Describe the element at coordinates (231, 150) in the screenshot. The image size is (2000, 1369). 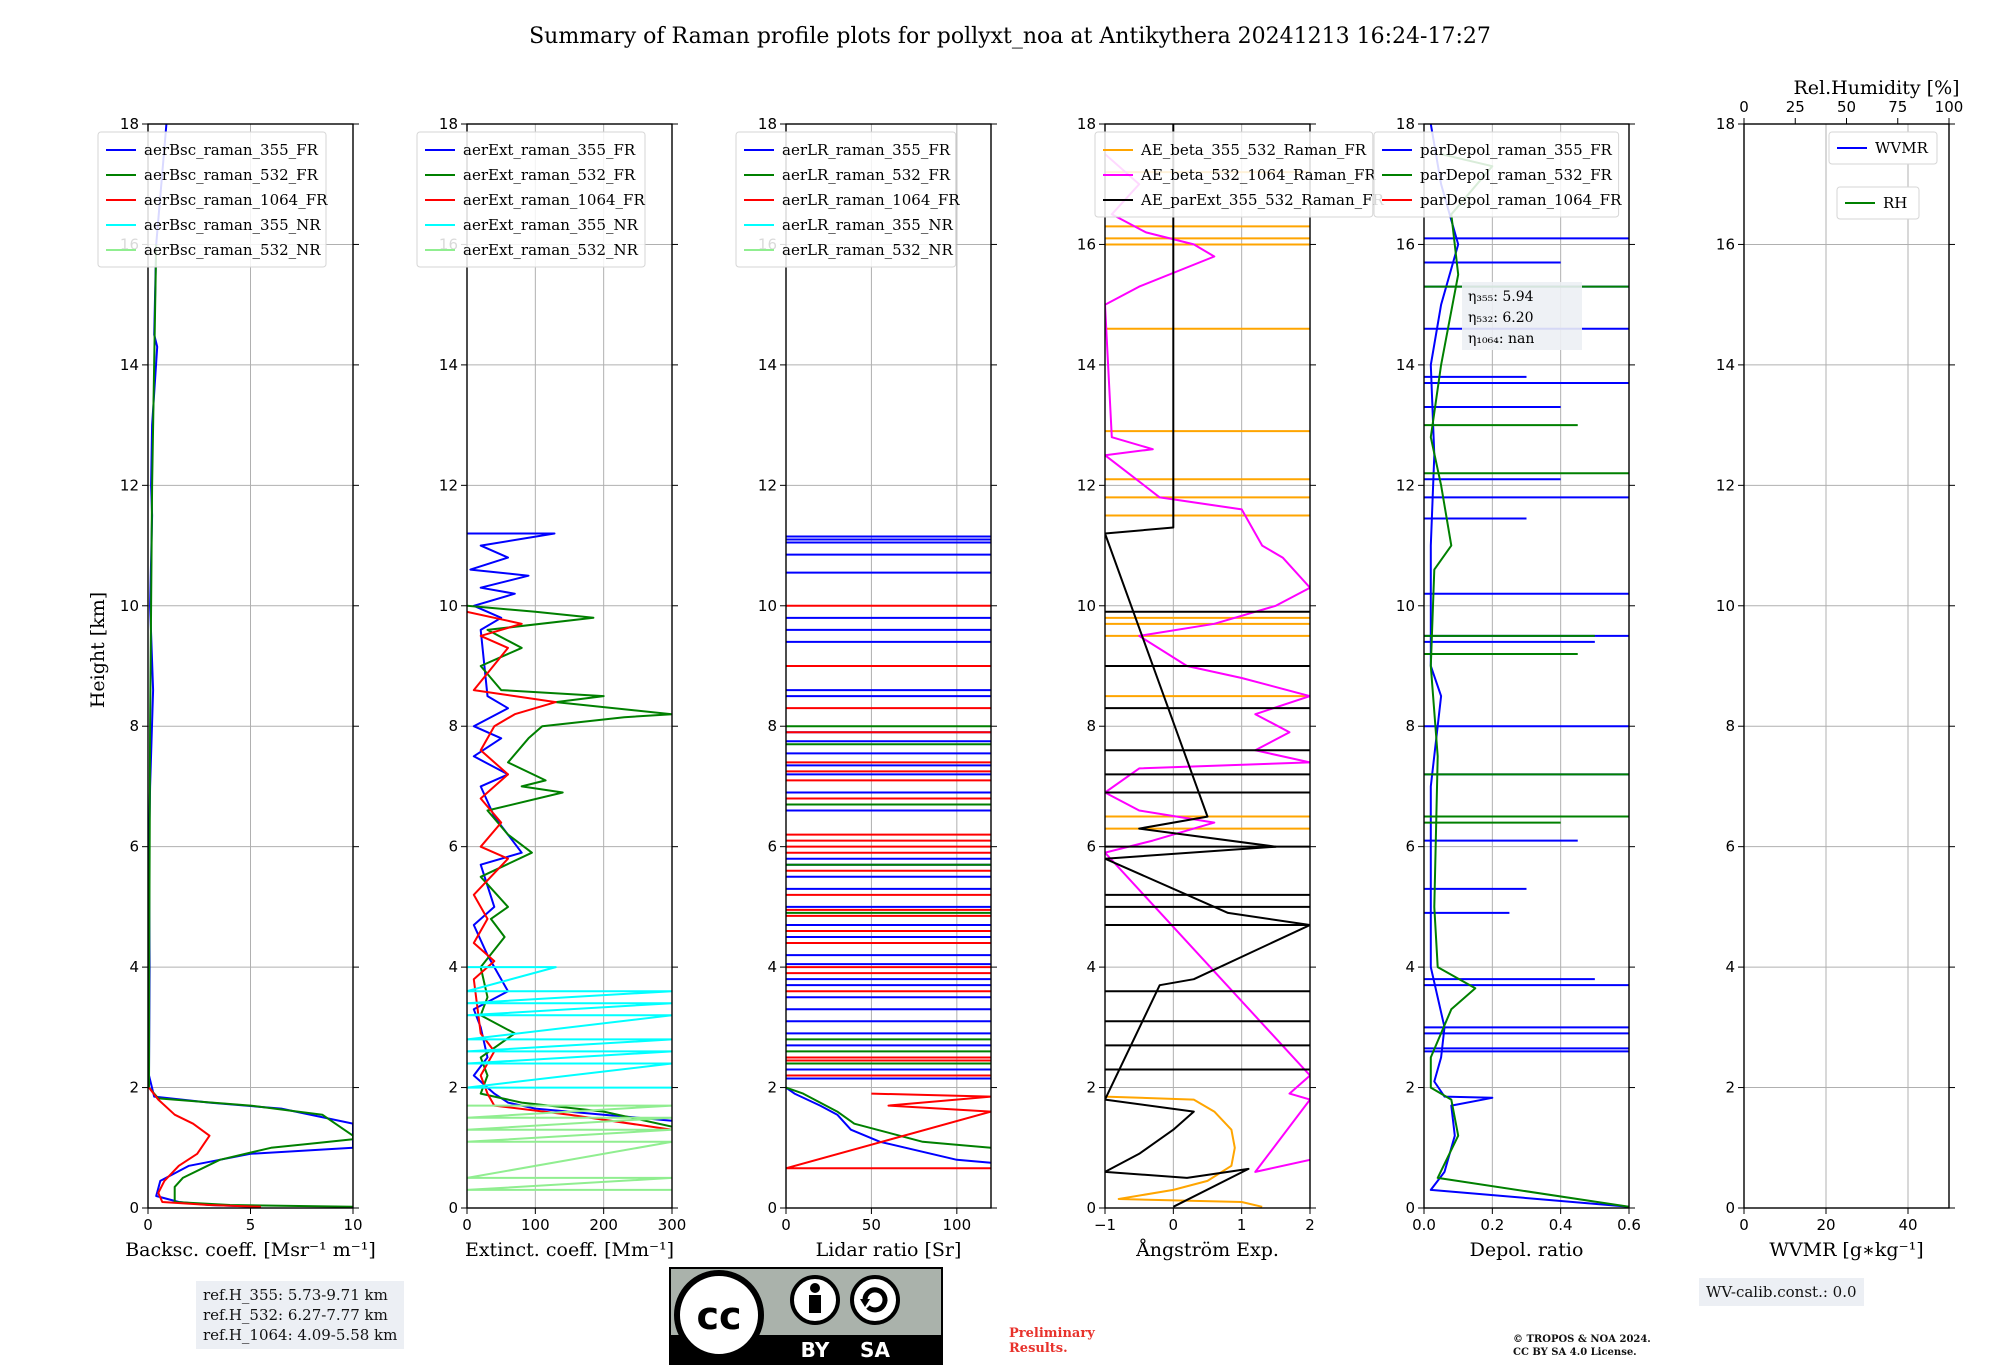
I see `legend-label: aerBsc_raman_355_FR` at that location.